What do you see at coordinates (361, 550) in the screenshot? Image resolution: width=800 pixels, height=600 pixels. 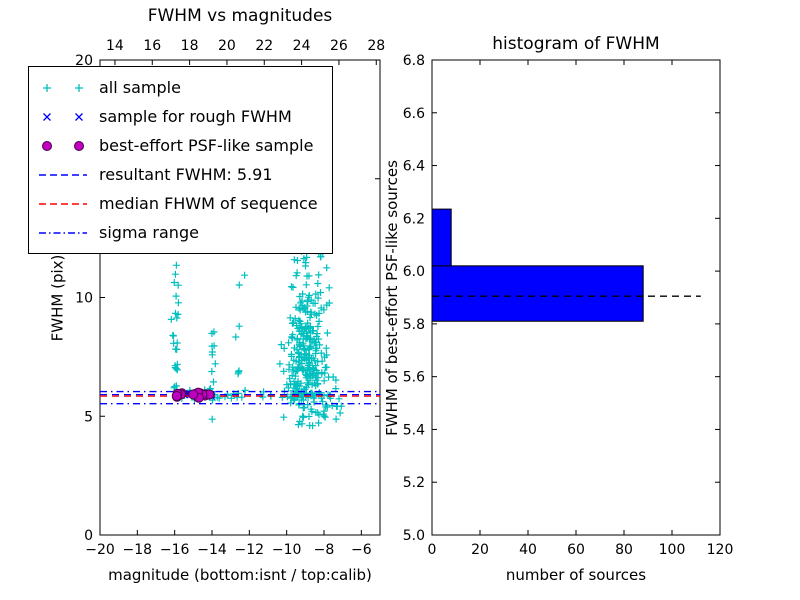 I see `tick-label: −6` at bounding box center [361, 550].